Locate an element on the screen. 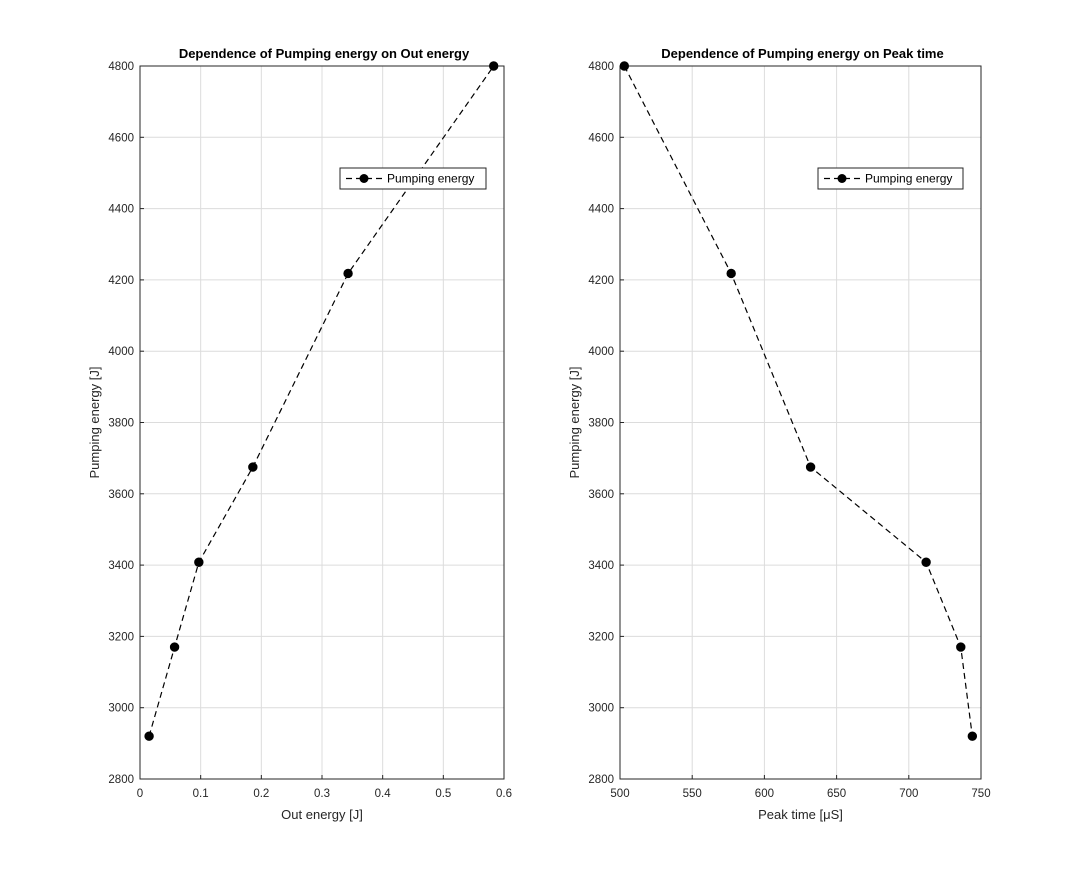 This screenshot has width=1085, height=875. x-tick-label: 0.2 is located at coordinates (261, 794).